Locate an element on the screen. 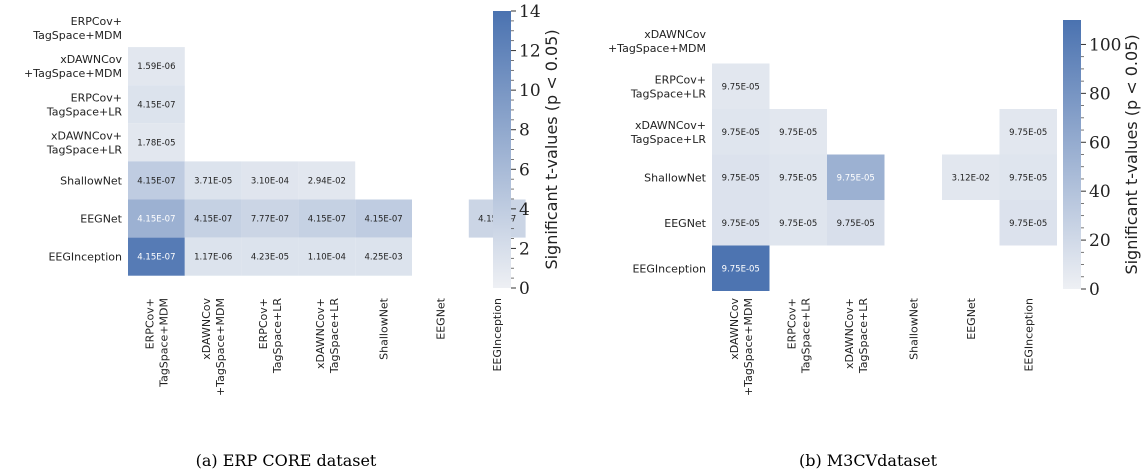 This screenshot has width=1146, height=471. colorbar-tick-label: 8 is located at coordinates (524, 131).